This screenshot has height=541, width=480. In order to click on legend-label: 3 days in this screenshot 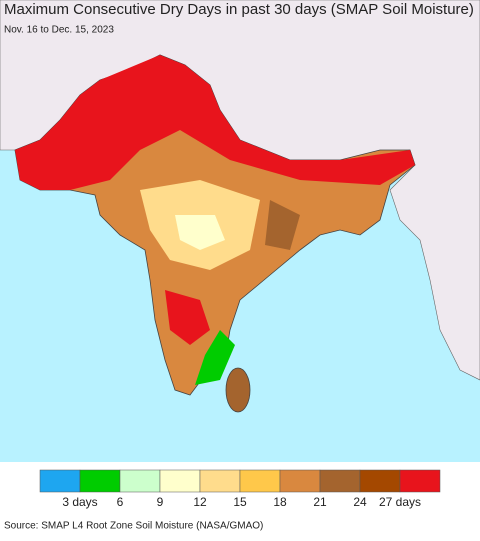, I will do `click(79, 502)`.